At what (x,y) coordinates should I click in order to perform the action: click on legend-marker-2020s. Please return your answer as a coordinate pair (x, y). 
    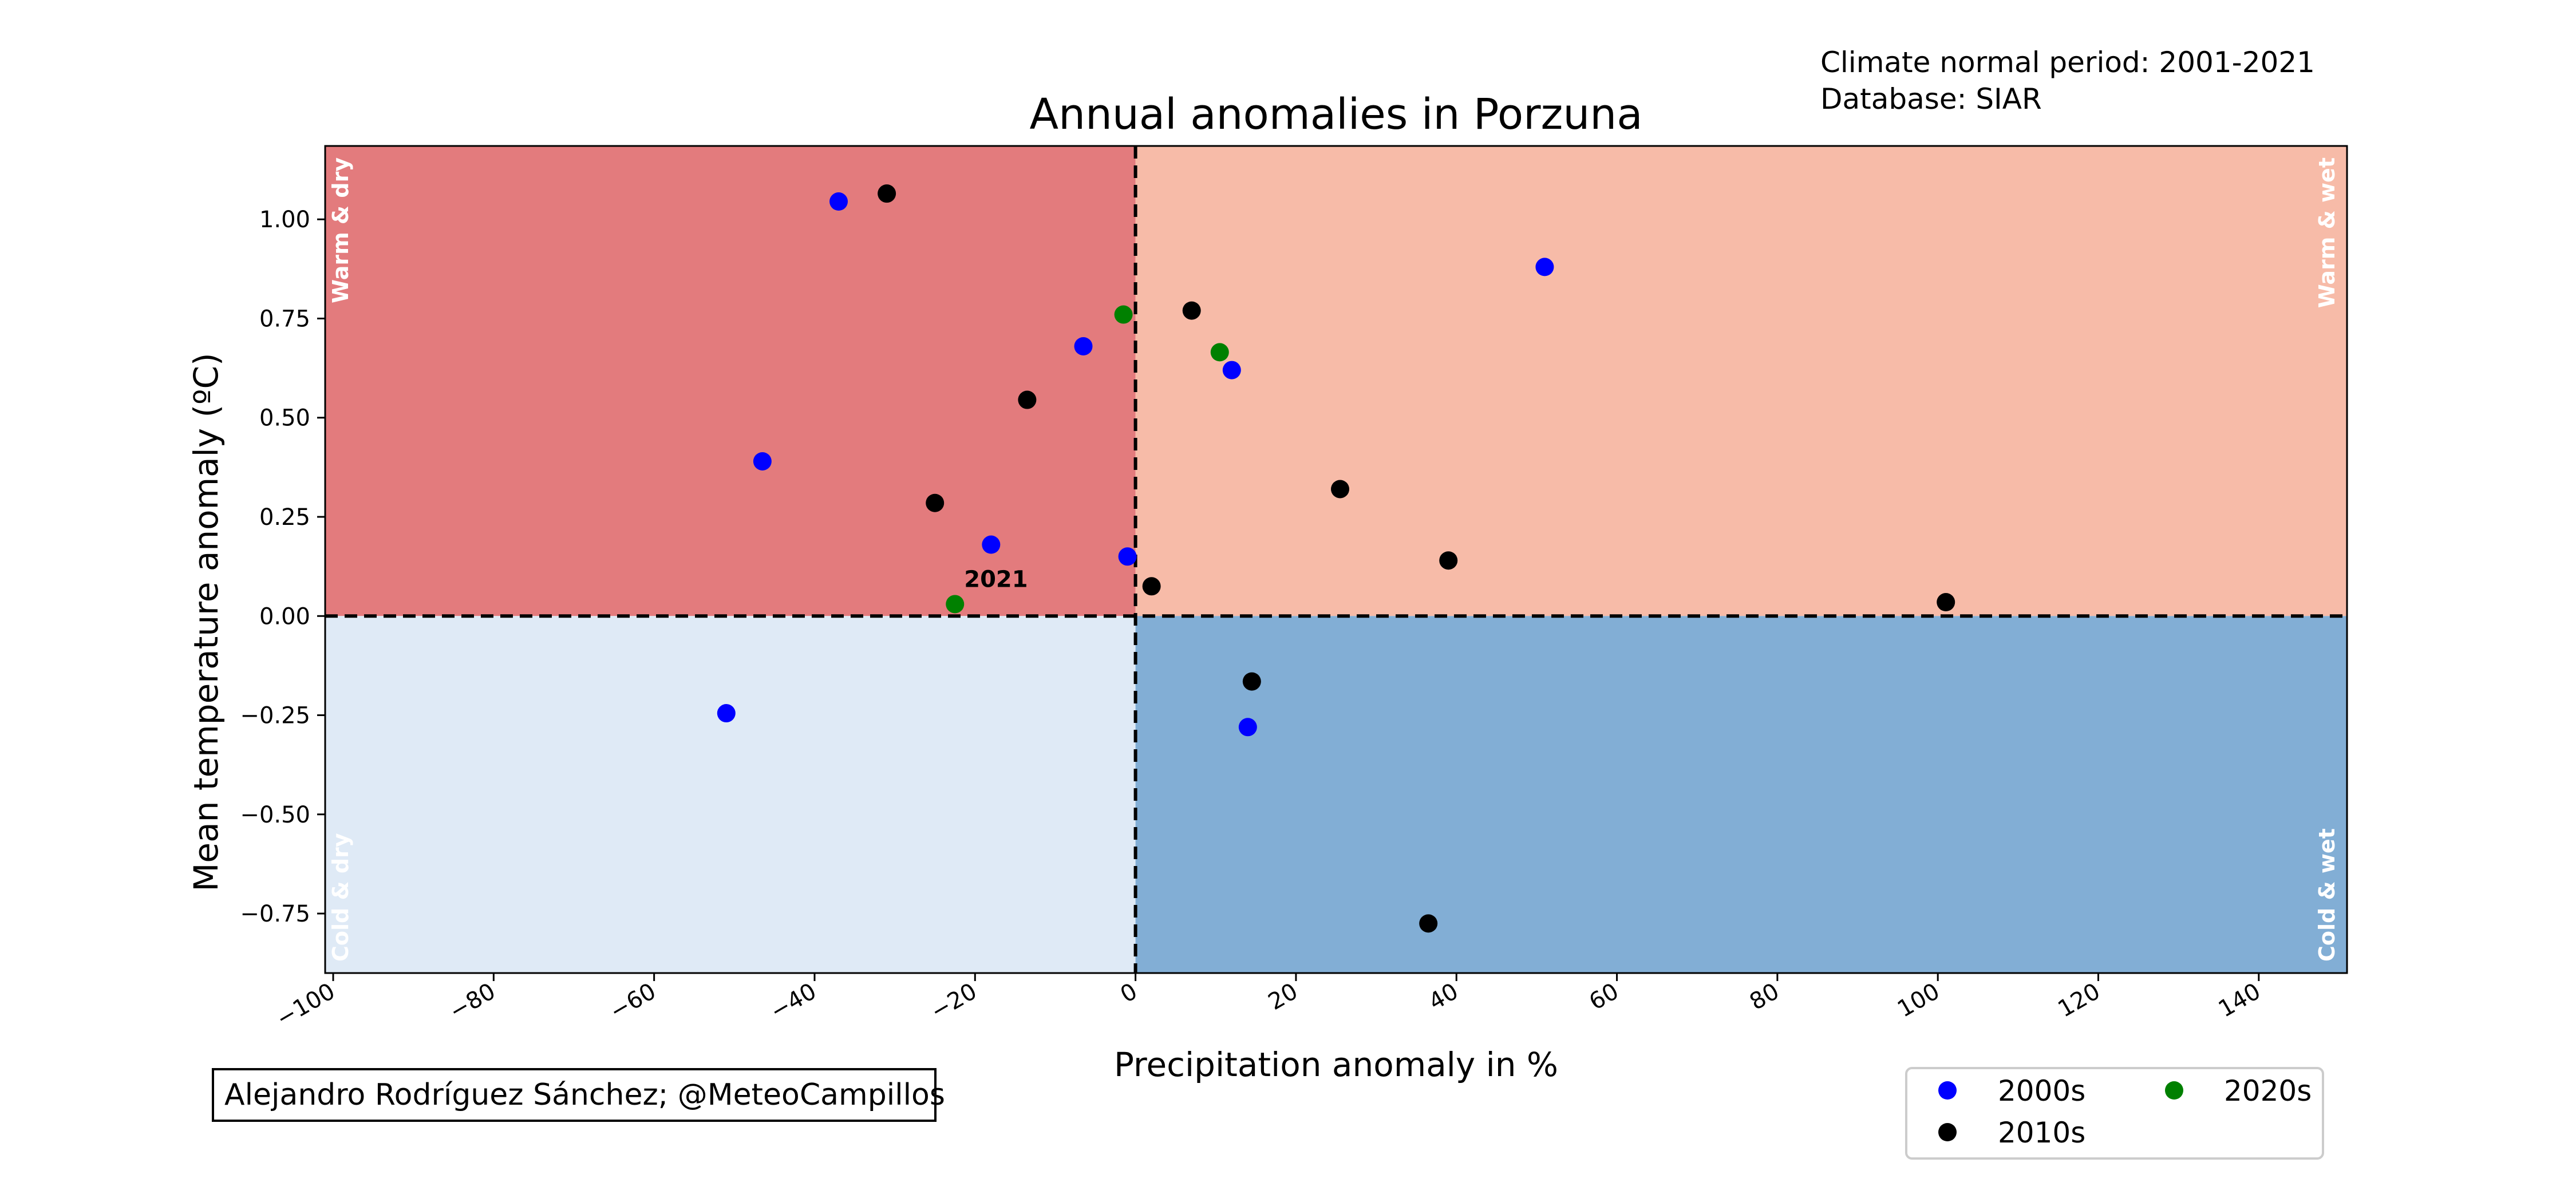
    Looking at the image, I should click on (2174, 1091).